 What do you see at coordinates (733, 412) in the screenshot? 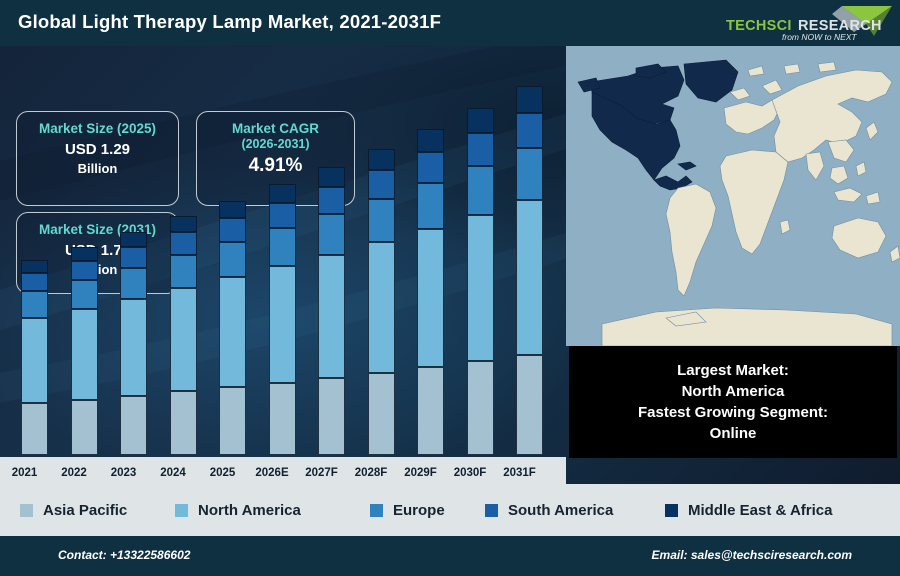
I see `callout-line-3: Fastest Growing Segment:` at bounding box center [733, 412].